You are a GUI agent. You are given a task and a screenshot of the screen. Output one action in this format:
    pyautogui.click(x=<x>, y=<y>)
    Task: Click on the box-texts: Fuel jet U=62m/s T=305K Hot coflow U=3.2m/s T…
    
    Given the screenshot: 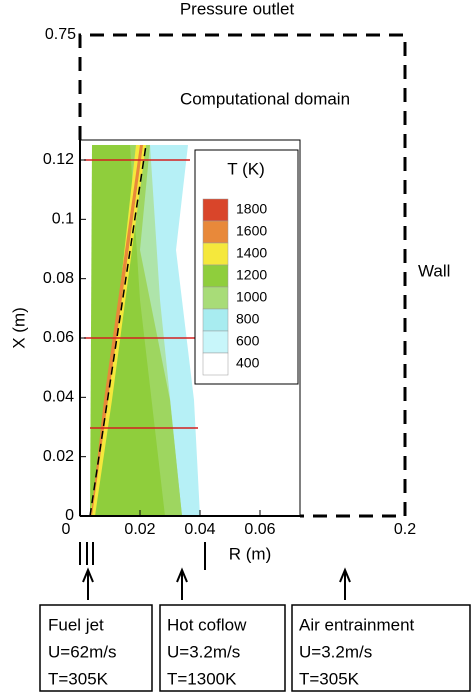 What is the action you would take?
    pyautogui.click(x=231, y=651)
    